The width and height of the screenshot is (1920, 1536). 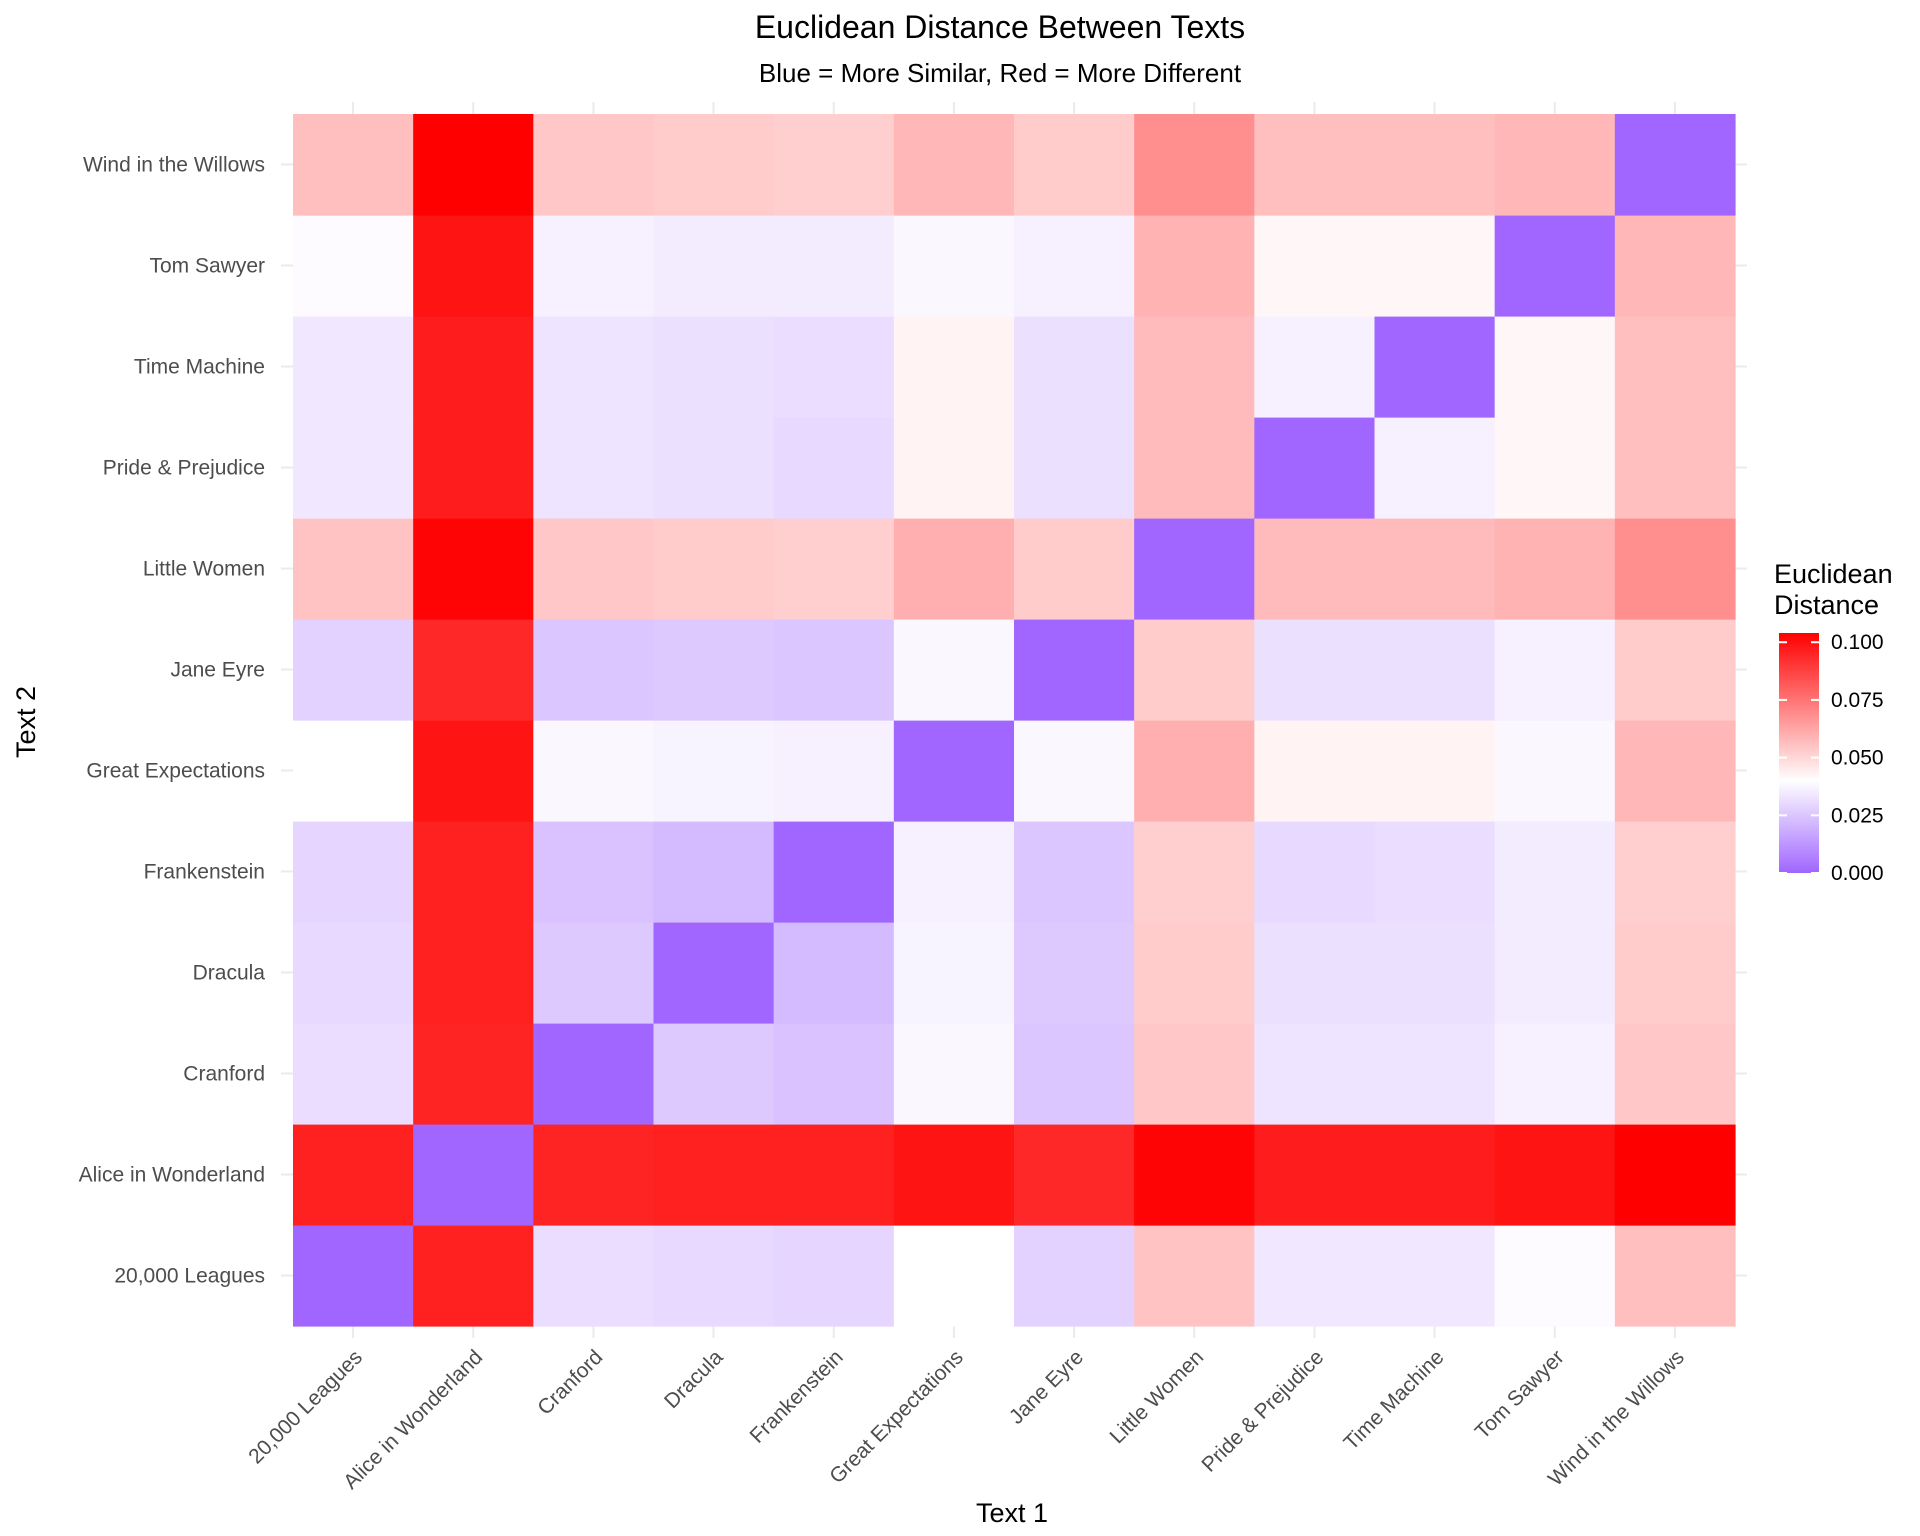 What do you see at coordinates (207, 266) in the screenshot?
I see `y-tick-label: Tom Sawyer` at bounding box center [207, 266].